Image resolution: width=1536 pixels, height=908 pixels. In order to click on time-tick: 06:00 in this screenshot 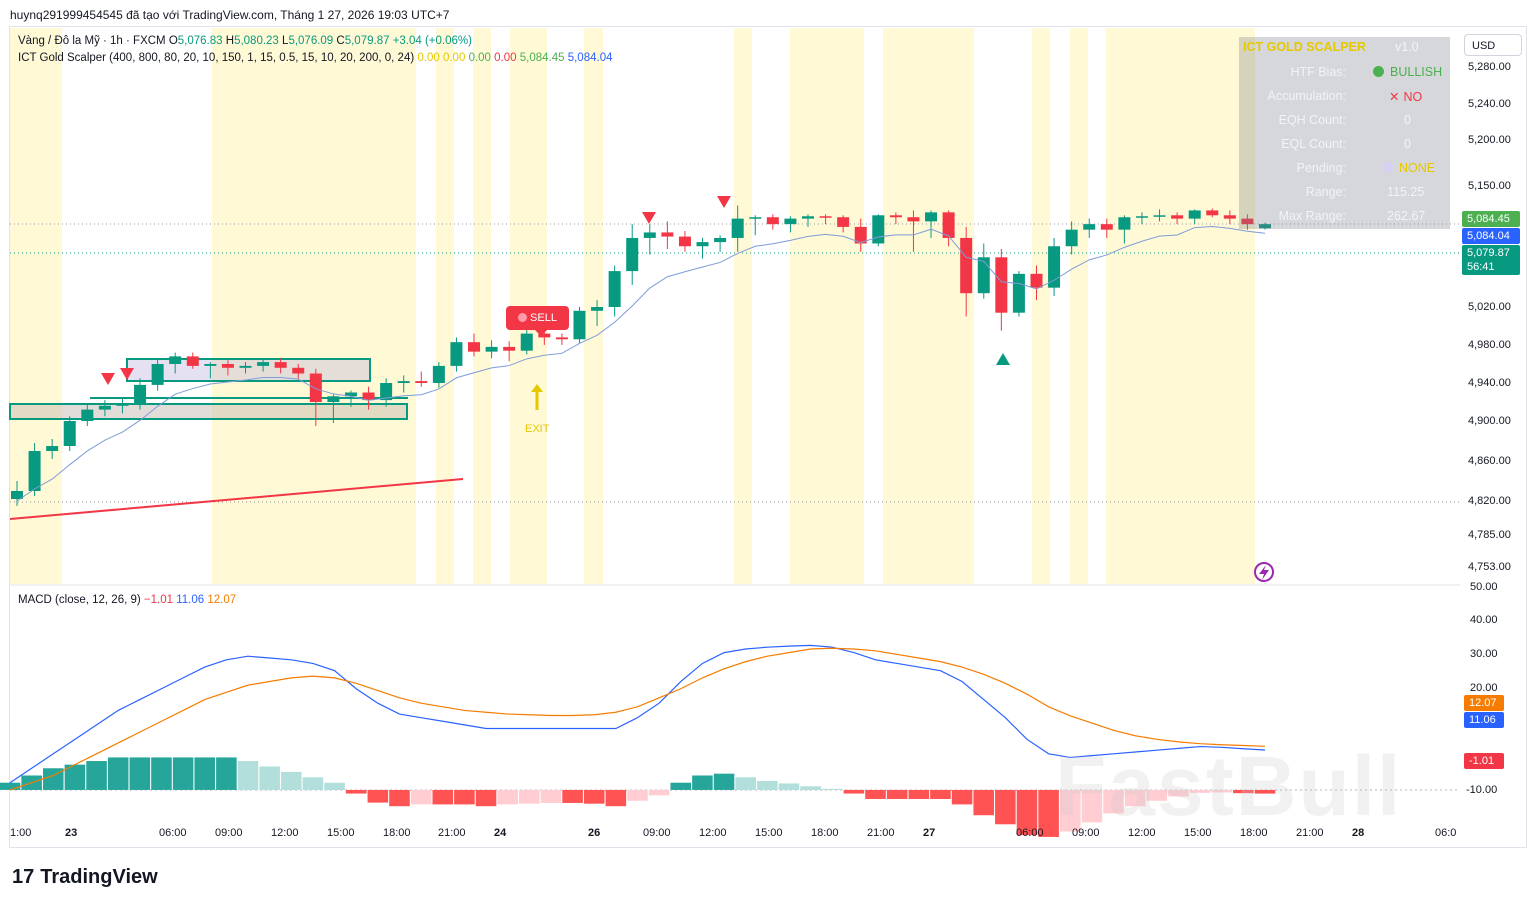, I will do `click(173, 833)`.